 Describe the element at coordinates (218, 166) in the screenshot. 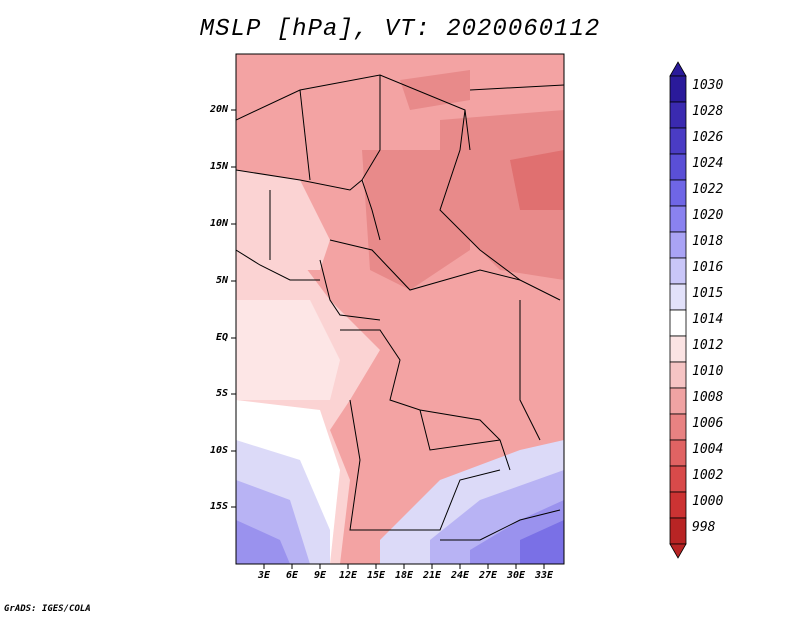

I see `lat-label-15n: 15N` at that location.